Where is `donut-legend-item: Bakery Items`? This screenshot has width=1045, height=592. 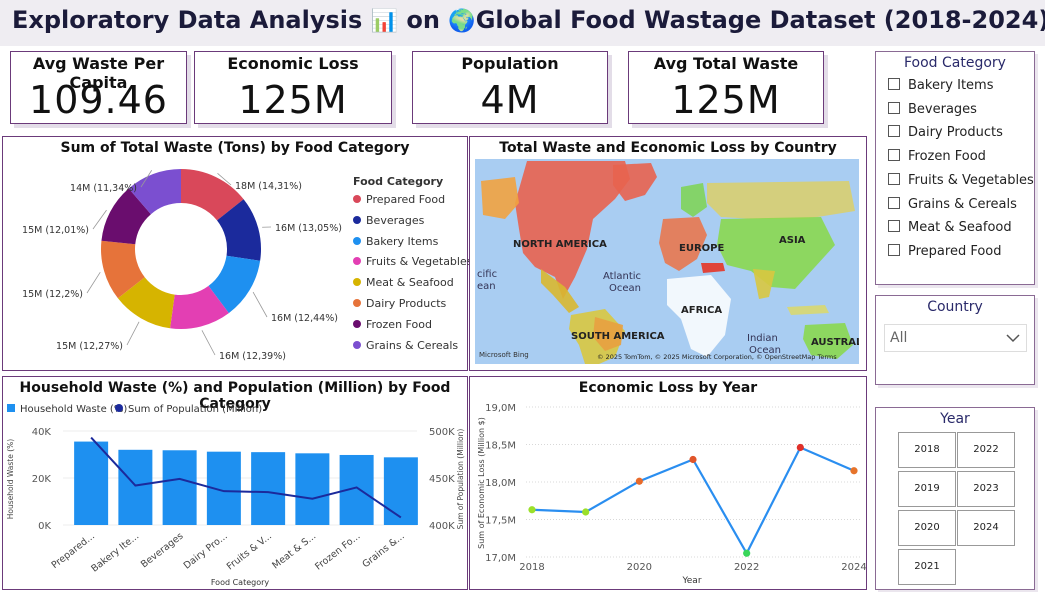
donut-legend-item: Bakery Items is located at coordinates (395, 241).